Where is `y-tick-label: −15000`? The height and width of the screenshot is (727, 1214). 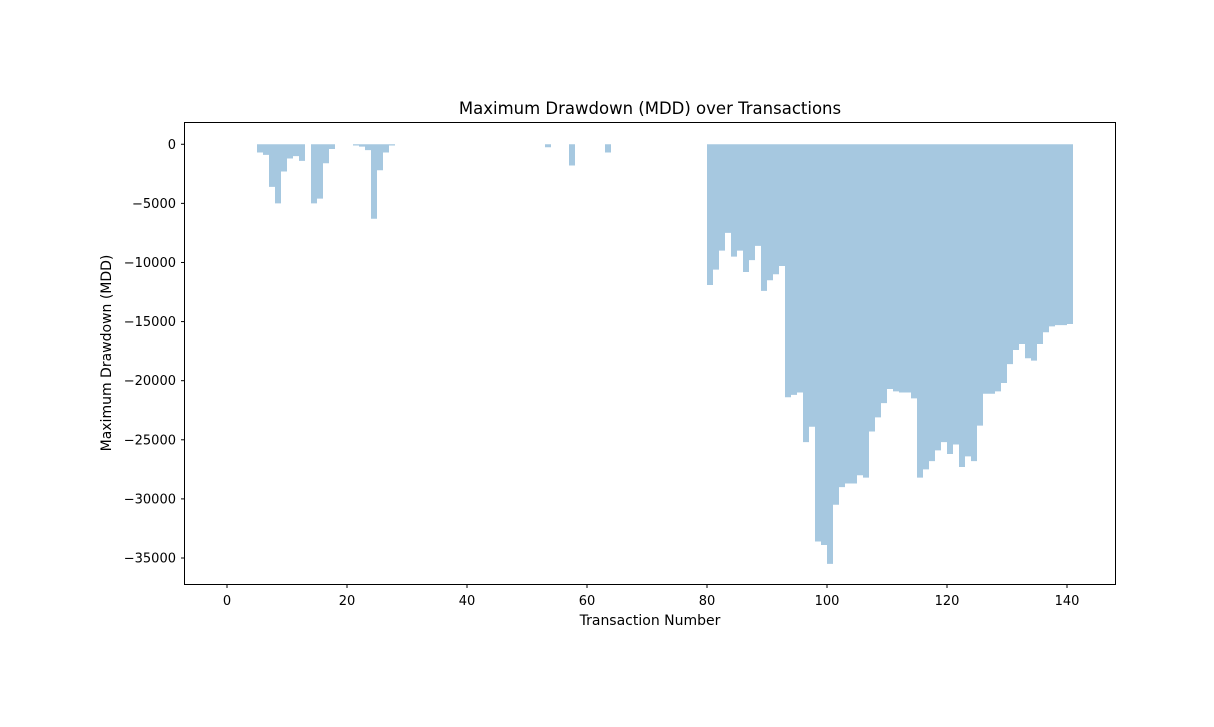
y-tick-label: −15000 is located at coordinates (150, 322).